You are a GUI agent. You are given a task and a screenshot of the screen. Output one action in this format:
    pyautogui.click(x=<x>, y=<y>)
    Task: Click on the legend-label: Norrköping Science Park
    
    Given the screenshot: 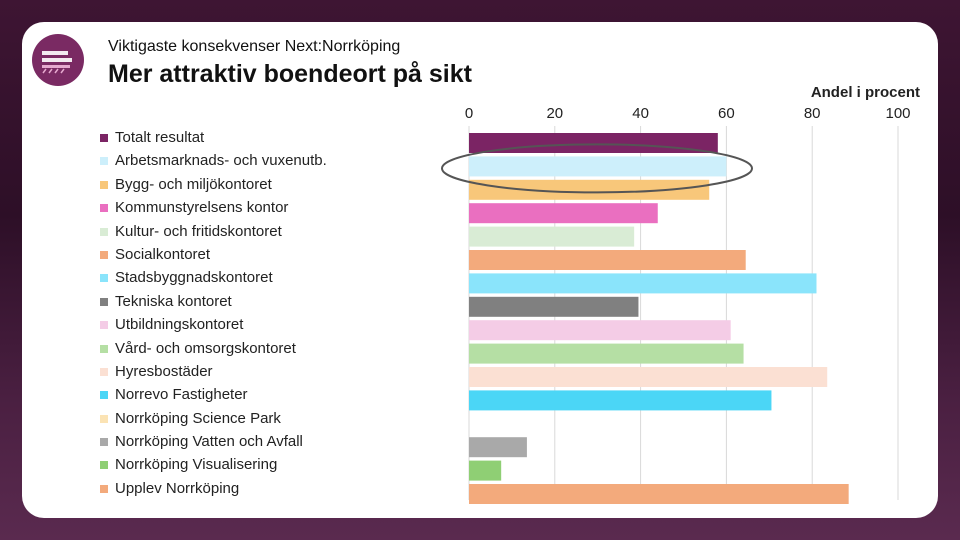 What is the action you would take?
    pyautogui.click(x=198, y=418)
    